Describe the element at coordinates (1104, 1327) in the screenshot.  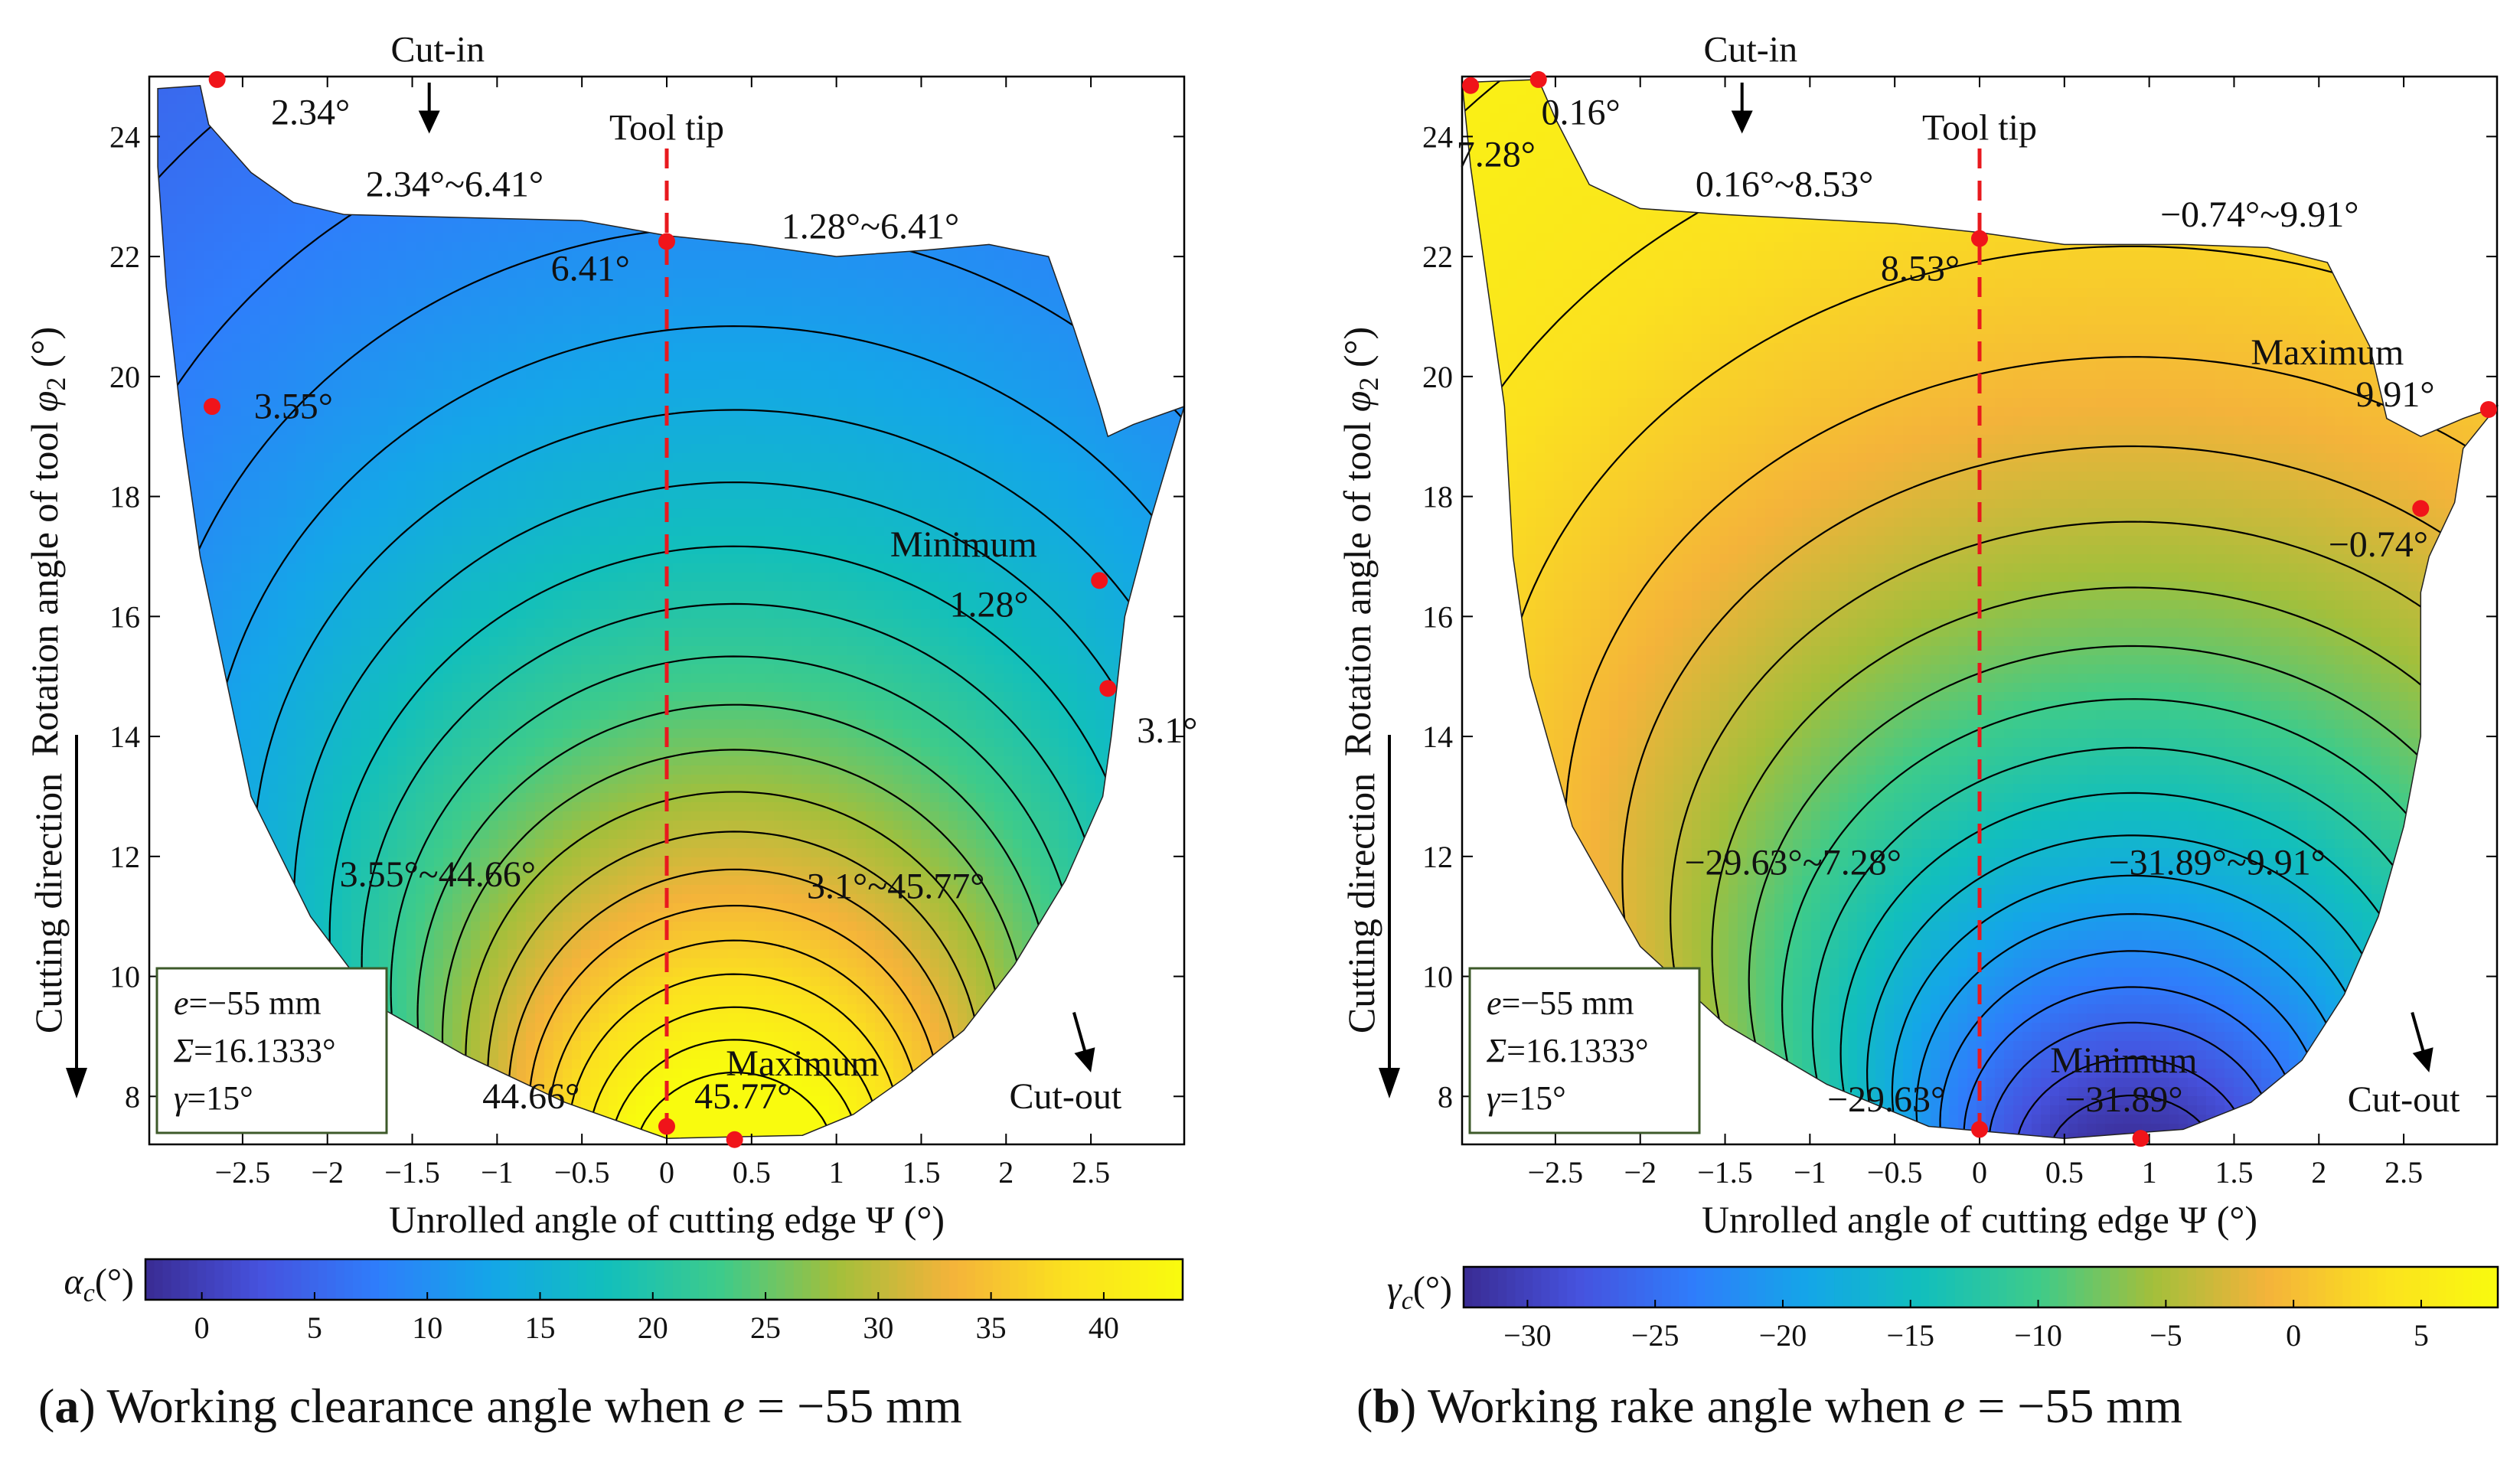
I see `colorbar-tick-label: 40` at that location.